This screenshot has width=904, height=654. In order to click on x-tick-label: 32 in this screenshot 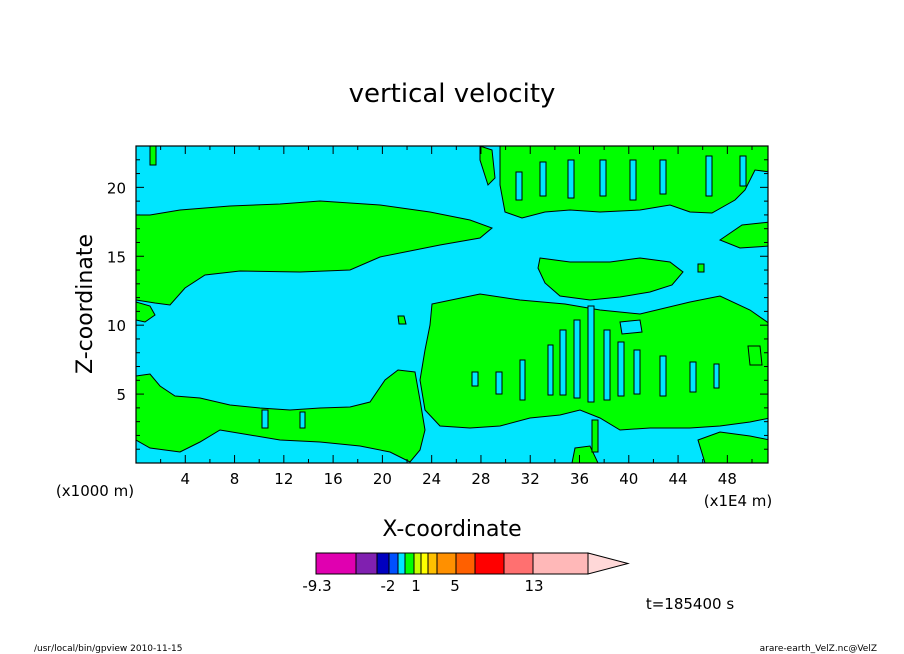, I will do `click(530, 479)`.